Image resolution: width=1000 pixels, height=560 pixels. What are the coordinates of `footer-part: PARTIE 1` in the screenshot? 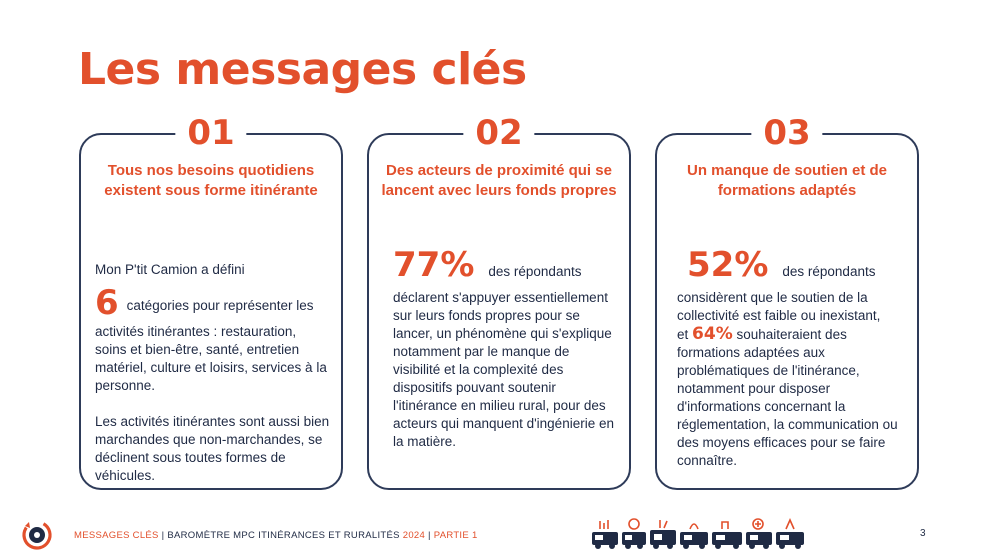 It's located at (455, 535).